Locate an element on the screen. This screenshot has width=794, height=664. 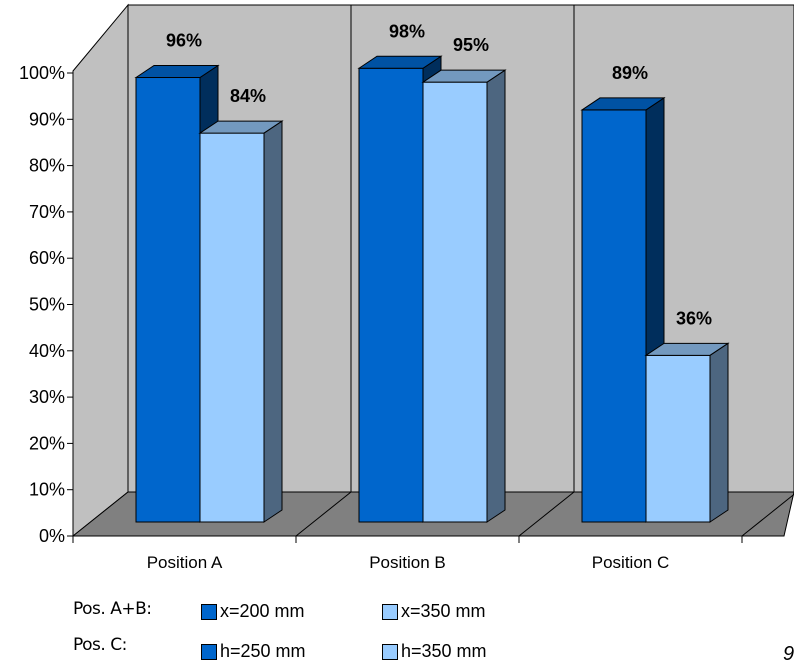
y-tick-label: 50% is located at coordinates (47, 305).